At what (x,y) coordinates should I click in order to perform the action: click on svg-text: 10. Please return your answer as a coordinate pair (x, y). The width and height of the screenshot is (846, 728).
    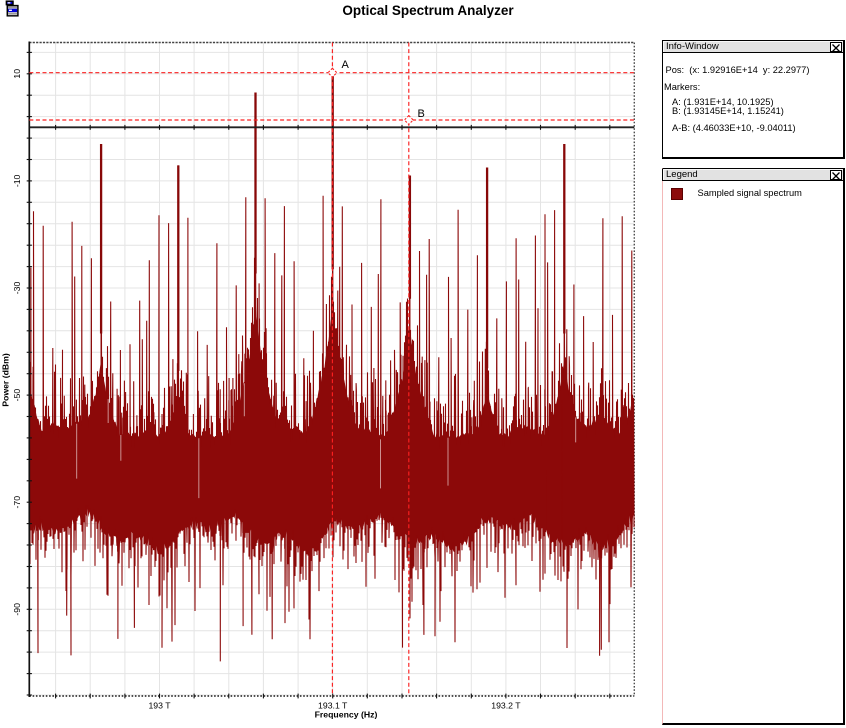
    Looking at the image, I should click on (17, 74).